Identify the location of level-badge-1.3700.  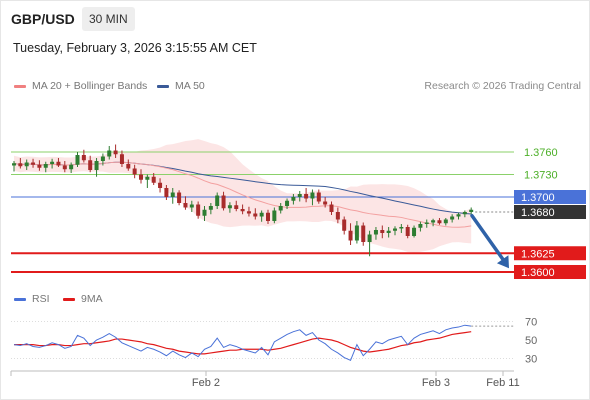
(550, 197).